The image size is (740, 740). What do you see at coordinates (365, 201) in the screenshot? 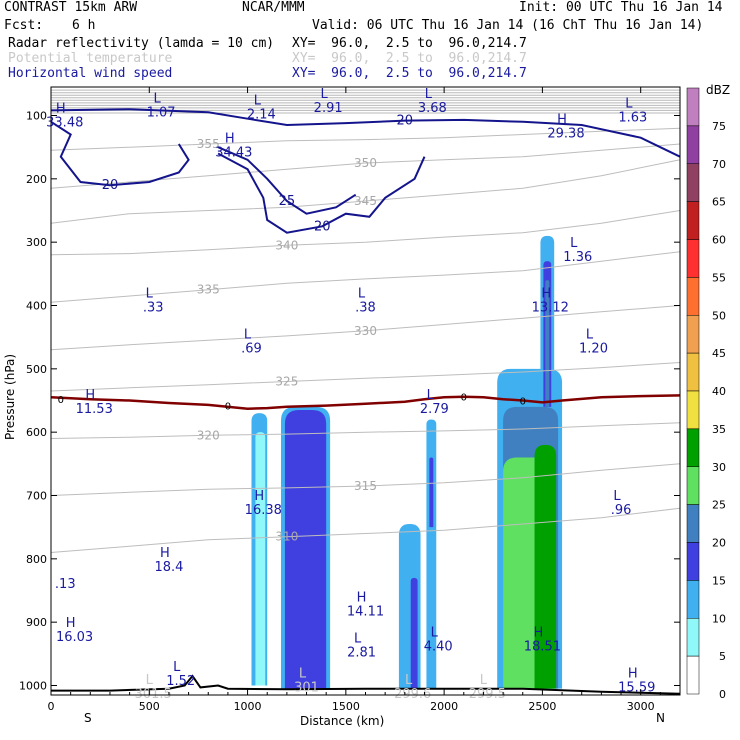
I see `theta-contour-label-345: 345` at bounding box center [365, 201].